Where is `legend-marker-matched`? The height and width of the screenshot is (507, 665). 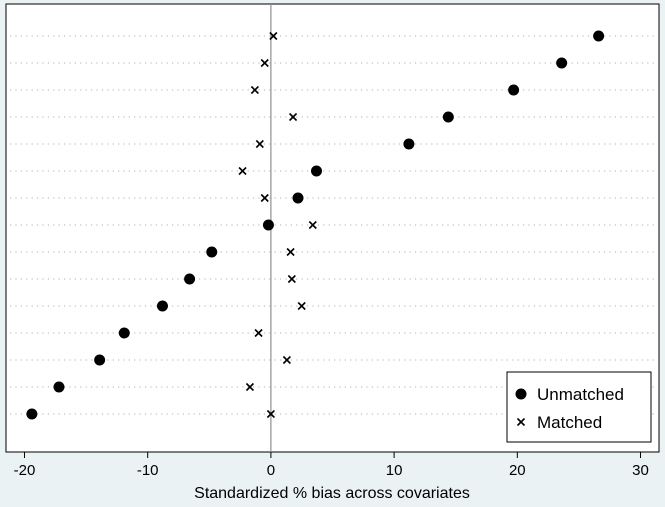 legend-marker-matched is located at coordinates (521, 422).